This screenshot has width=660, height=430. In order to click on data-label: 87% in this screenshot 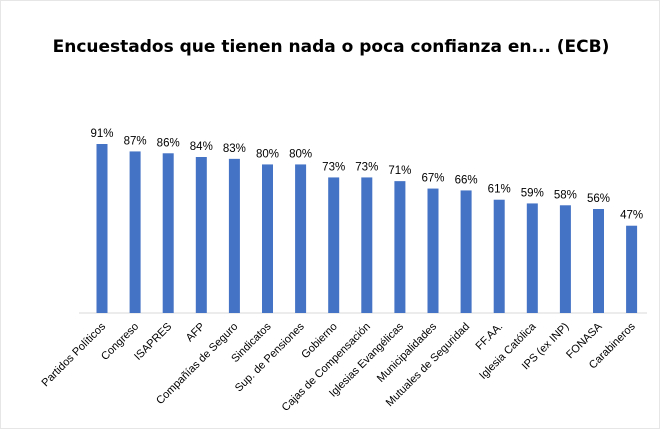, I will do `click(135, 141)`.